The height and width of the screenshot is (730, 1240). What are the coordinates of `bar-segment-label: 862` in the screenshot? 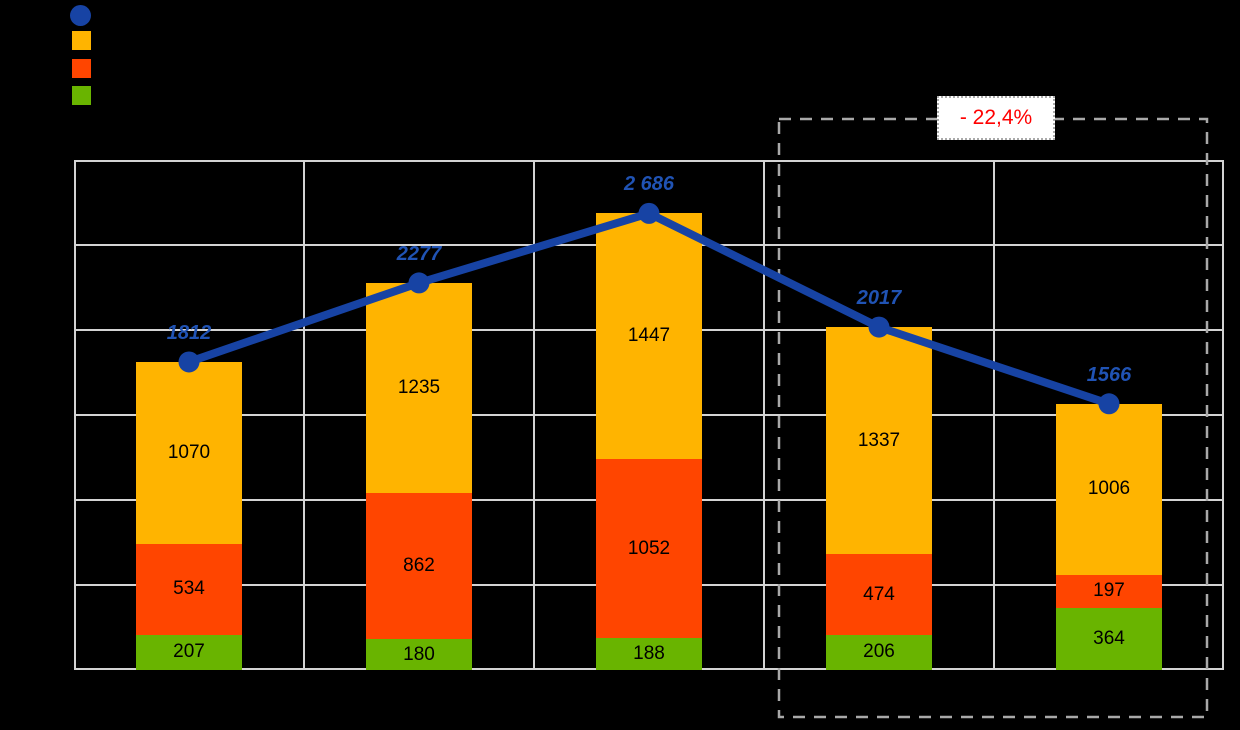 It's located at (419, 566).